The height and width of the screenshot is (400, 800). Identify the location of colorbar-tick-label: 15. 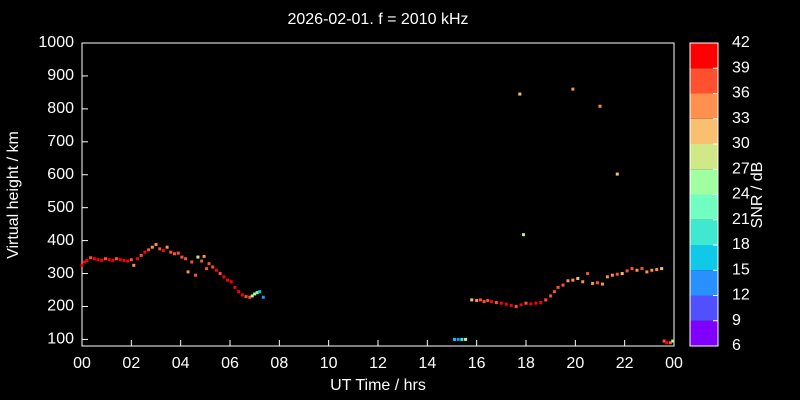
(741, 269).